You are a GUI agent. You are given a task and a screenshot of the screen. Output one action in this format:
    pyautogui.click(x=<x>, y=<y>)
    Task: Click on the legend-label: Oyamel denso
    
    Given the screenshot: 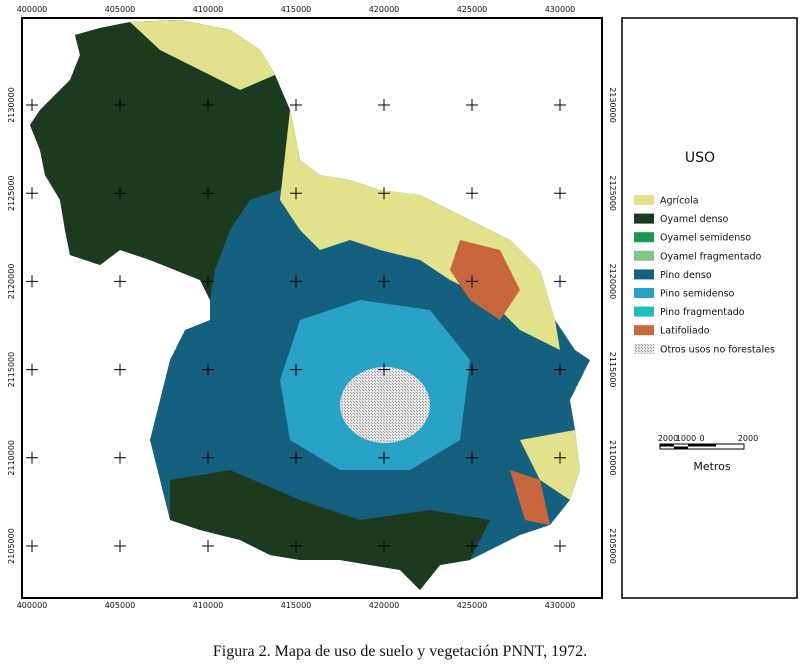 What is the action you would take?
    pyautogui.click(x=694, y=219)
    